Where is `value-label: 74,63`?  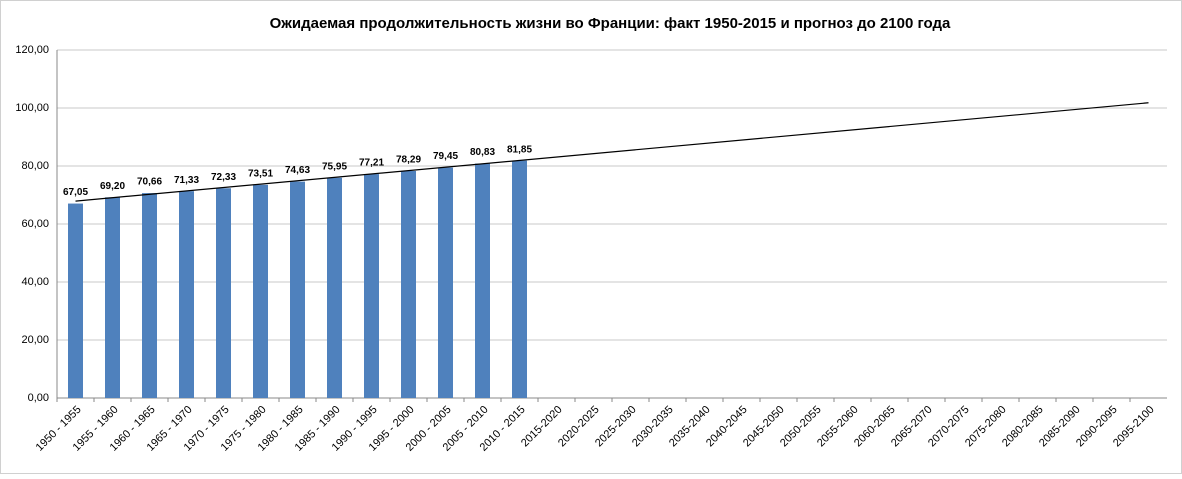
value-label: 74,63 is located at coordinates (297, 170).